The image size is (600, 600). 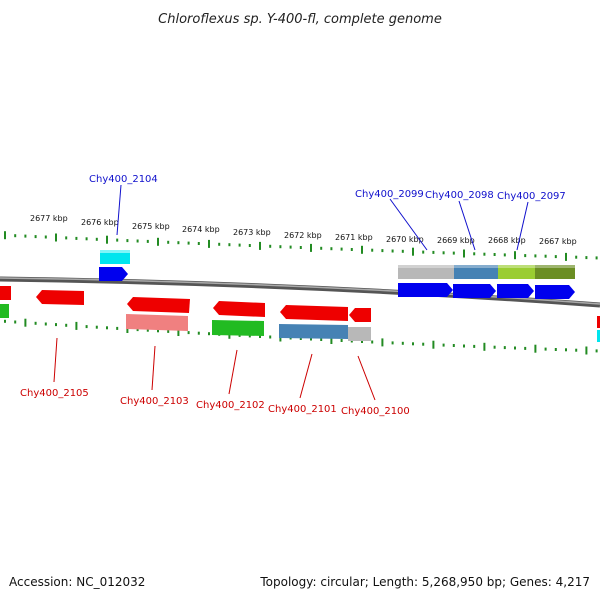 I want to click on scale-label: 2673 kbp, so click(x=252, y=232).